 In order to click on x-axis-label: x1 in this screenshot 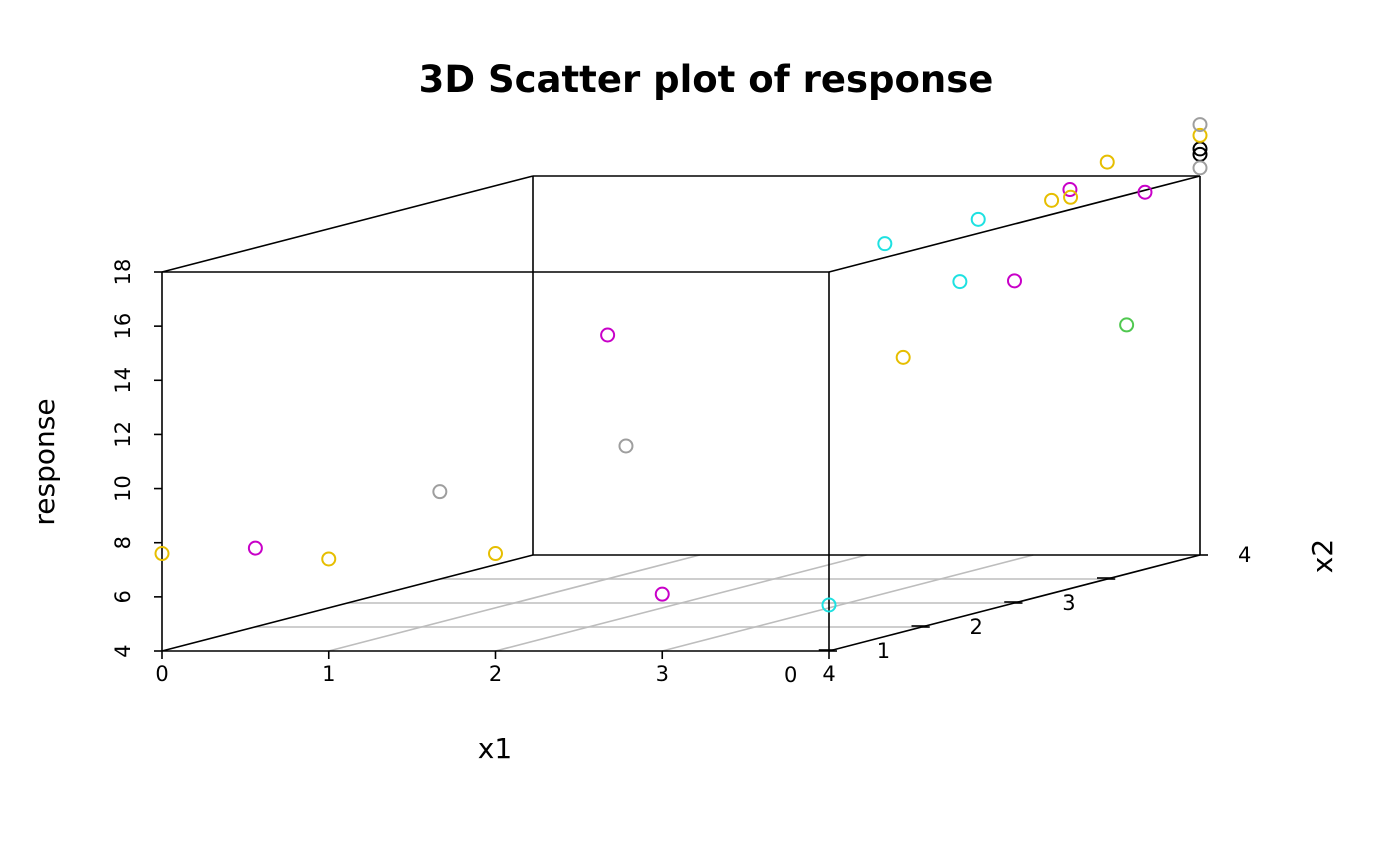, I will do `click(495, 748)`.